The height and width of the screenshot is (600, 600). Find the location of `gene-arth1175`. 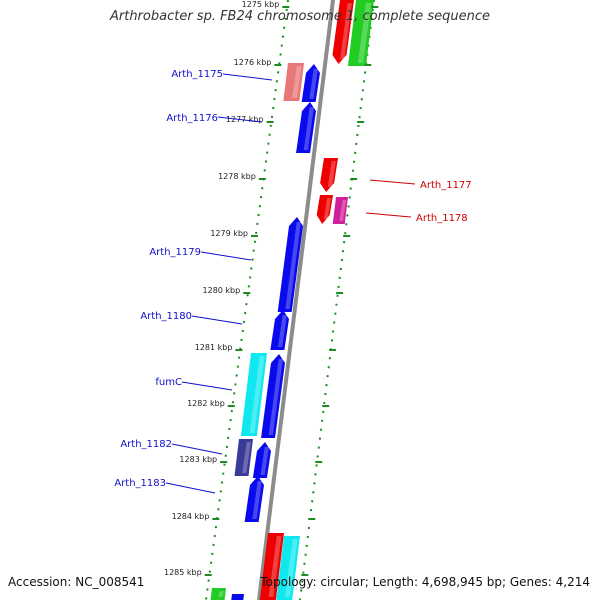

gene-arth1175 is located at coordinates (310, 83).